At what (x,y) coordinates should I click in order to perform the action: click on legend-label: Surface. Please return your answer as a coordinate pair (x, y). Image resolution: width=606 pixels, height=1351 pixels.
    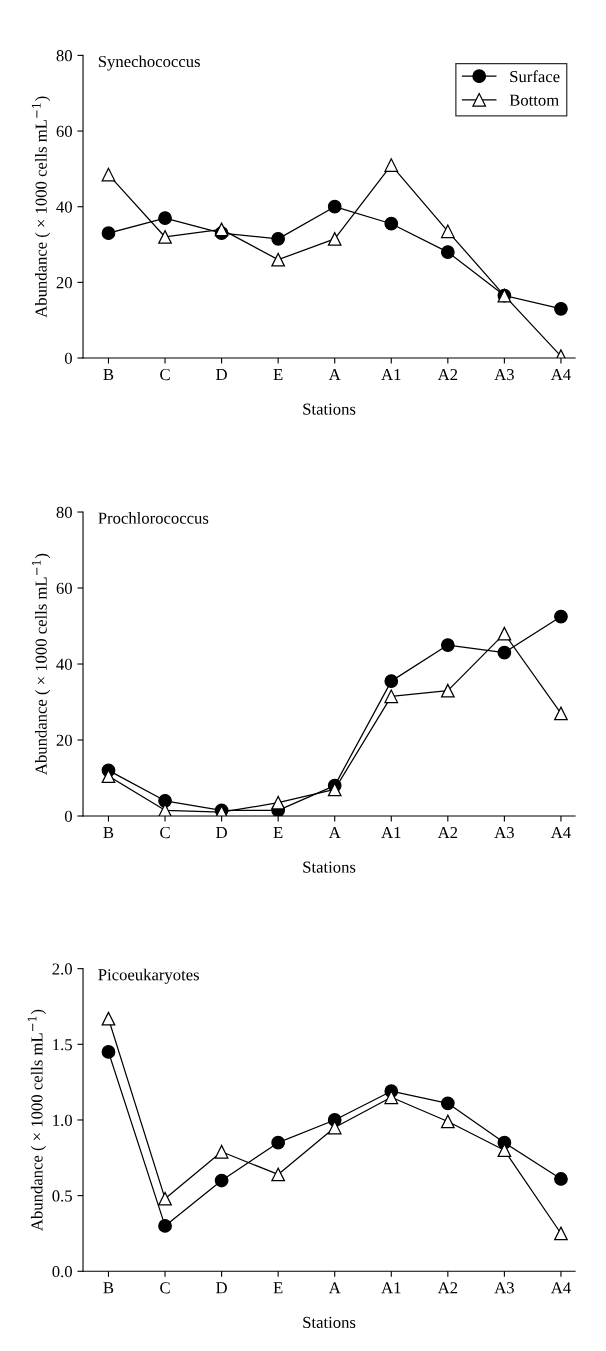
    Looking at the image, I should click on (535, 76).